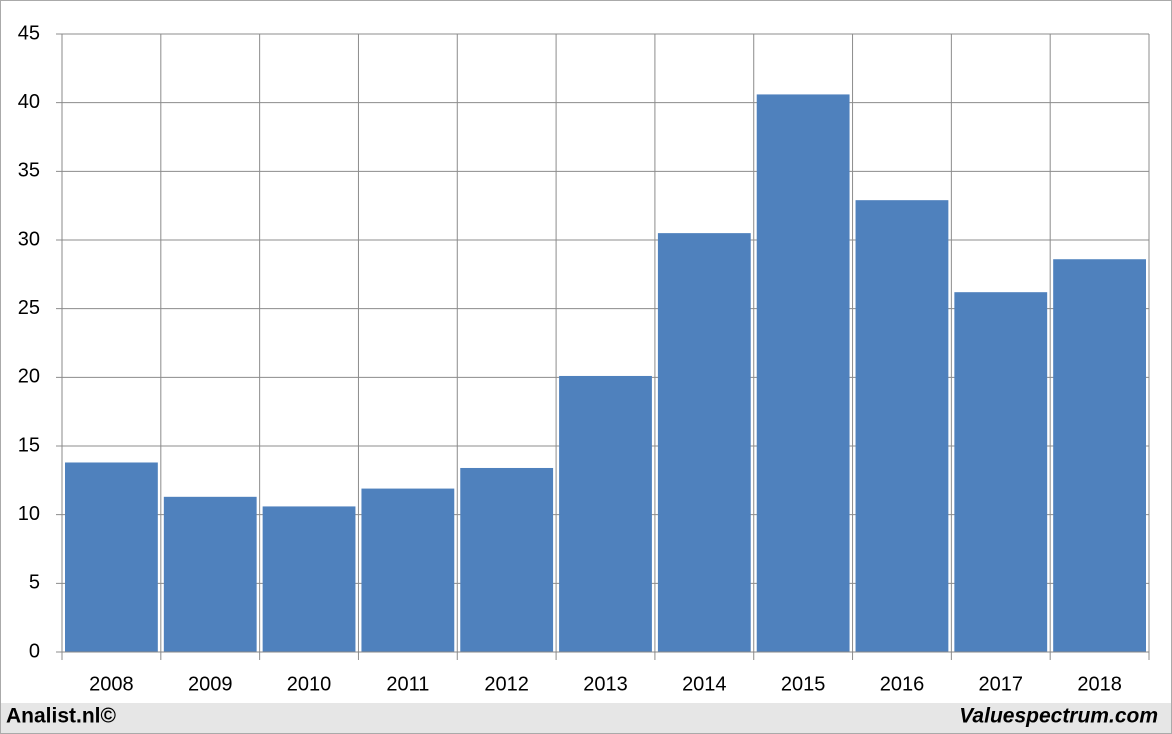 The width and height of the screenshot is (1172, 734). I want to click on y-tick-label: 0, so click(34, 651).